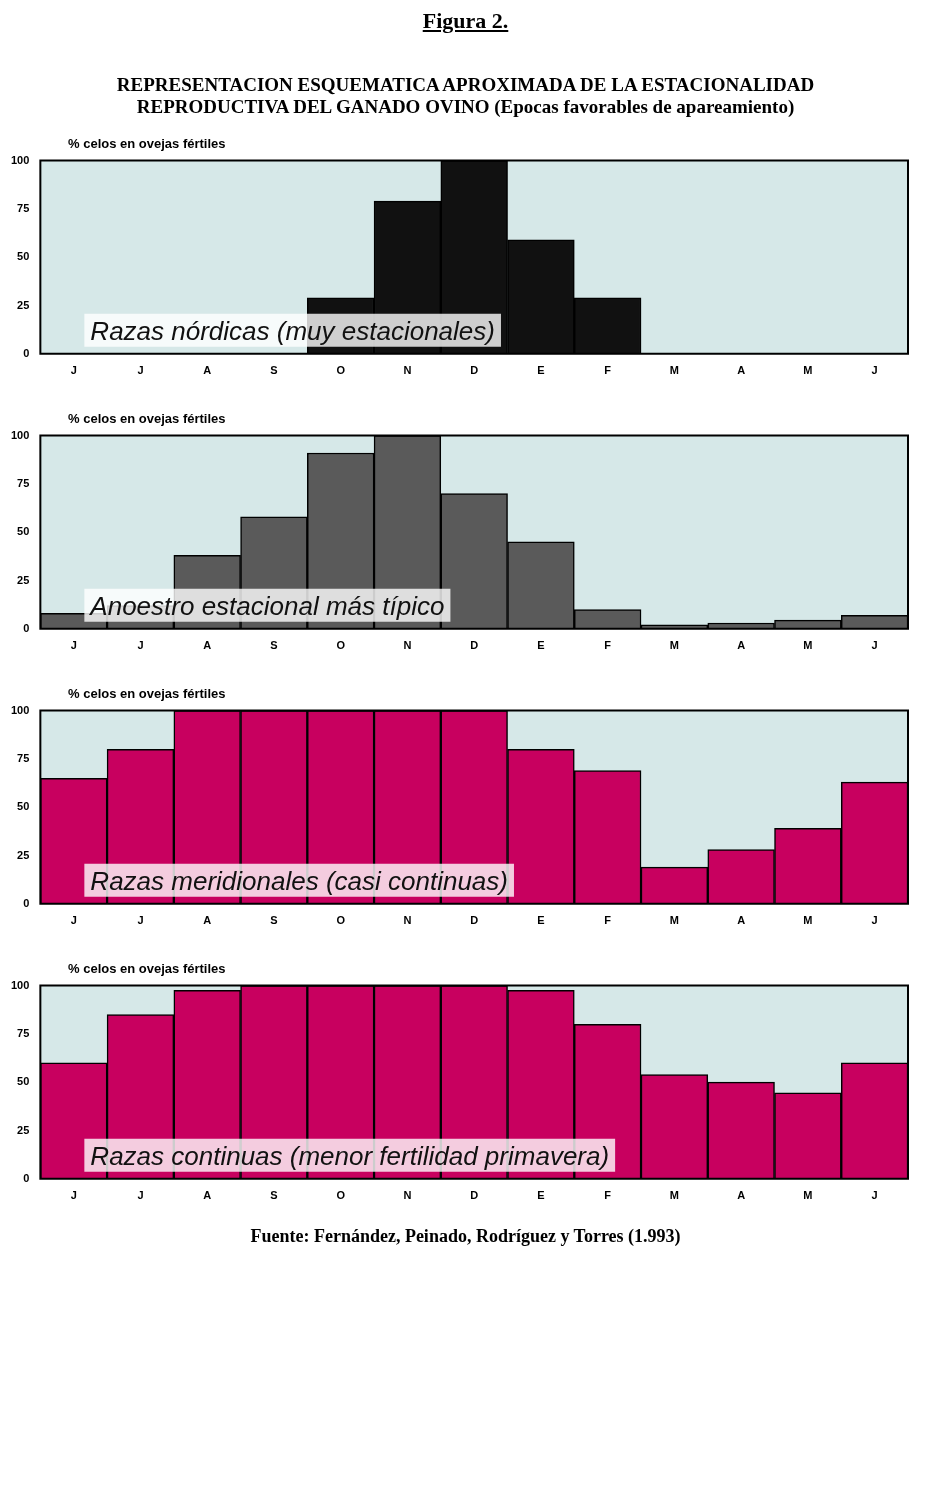  What do you see at coordinates (292, 330) in the screenshot?
I see `annotation: Razas nórdicas (muy estacionales)` at bounding box center [292, 330].